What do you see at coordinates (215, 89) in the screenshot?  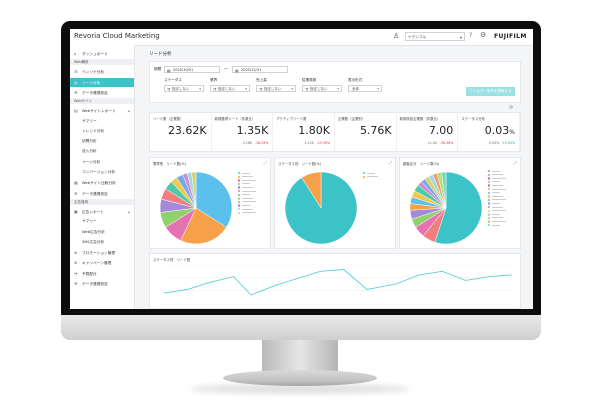 I see `filter-icon: ⧩` at bounding box center [215, 89].